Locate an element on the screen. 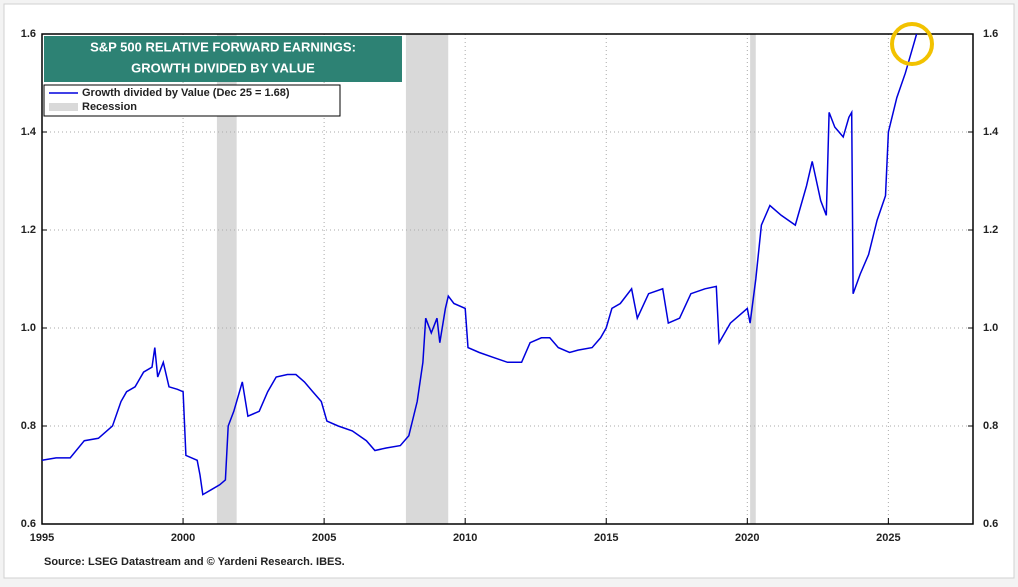 This screenshot has height=587, width=1018. y2-tick-label: 0.6 is located at coordinates (990, 524).